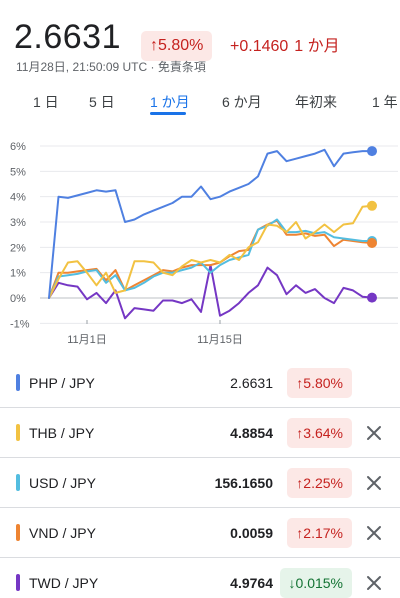 The height and width of the screenshot is (598, 400). I want to click on x-tick-label: 11月15日, so click(220, 340).